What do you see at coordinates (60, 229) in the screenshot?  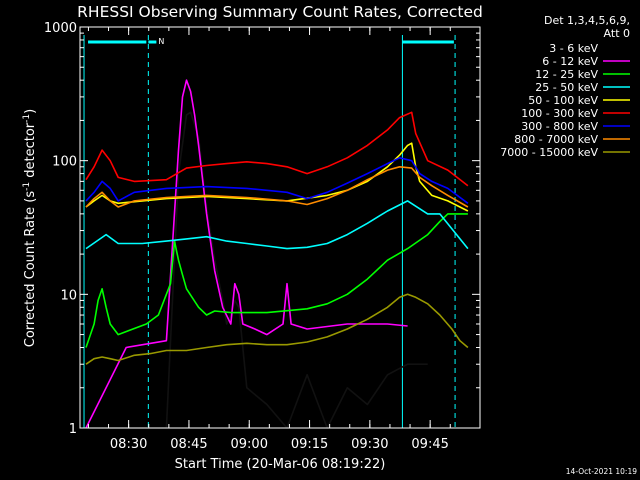 I see `y-tick-labels: 1 10 100 1000` at bounding box center [60, 229].